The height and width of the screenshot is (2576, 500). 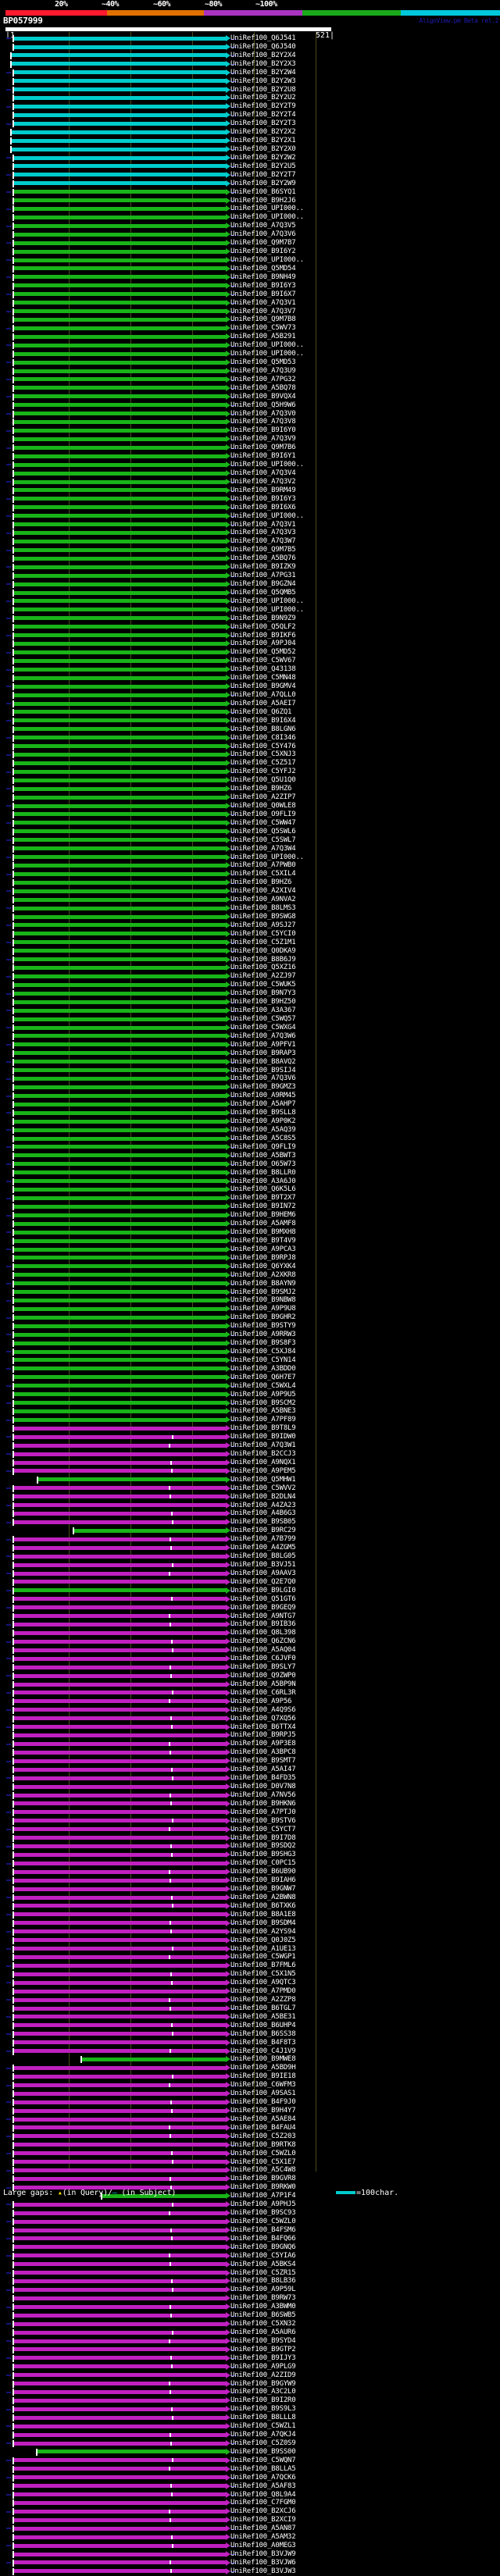 What do you see at coordinates (263, 2451) in the screenshot?
I see `hit-label: UniRef100_B9SS00` at bounding box center [263, 2451].